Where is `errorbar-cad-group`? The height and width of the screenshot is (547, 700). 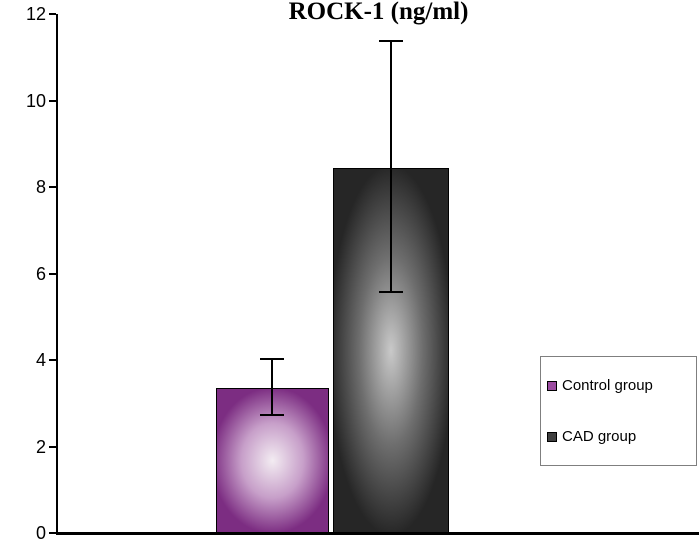 errorbar-cad-group is located at coordinates (391, 166).